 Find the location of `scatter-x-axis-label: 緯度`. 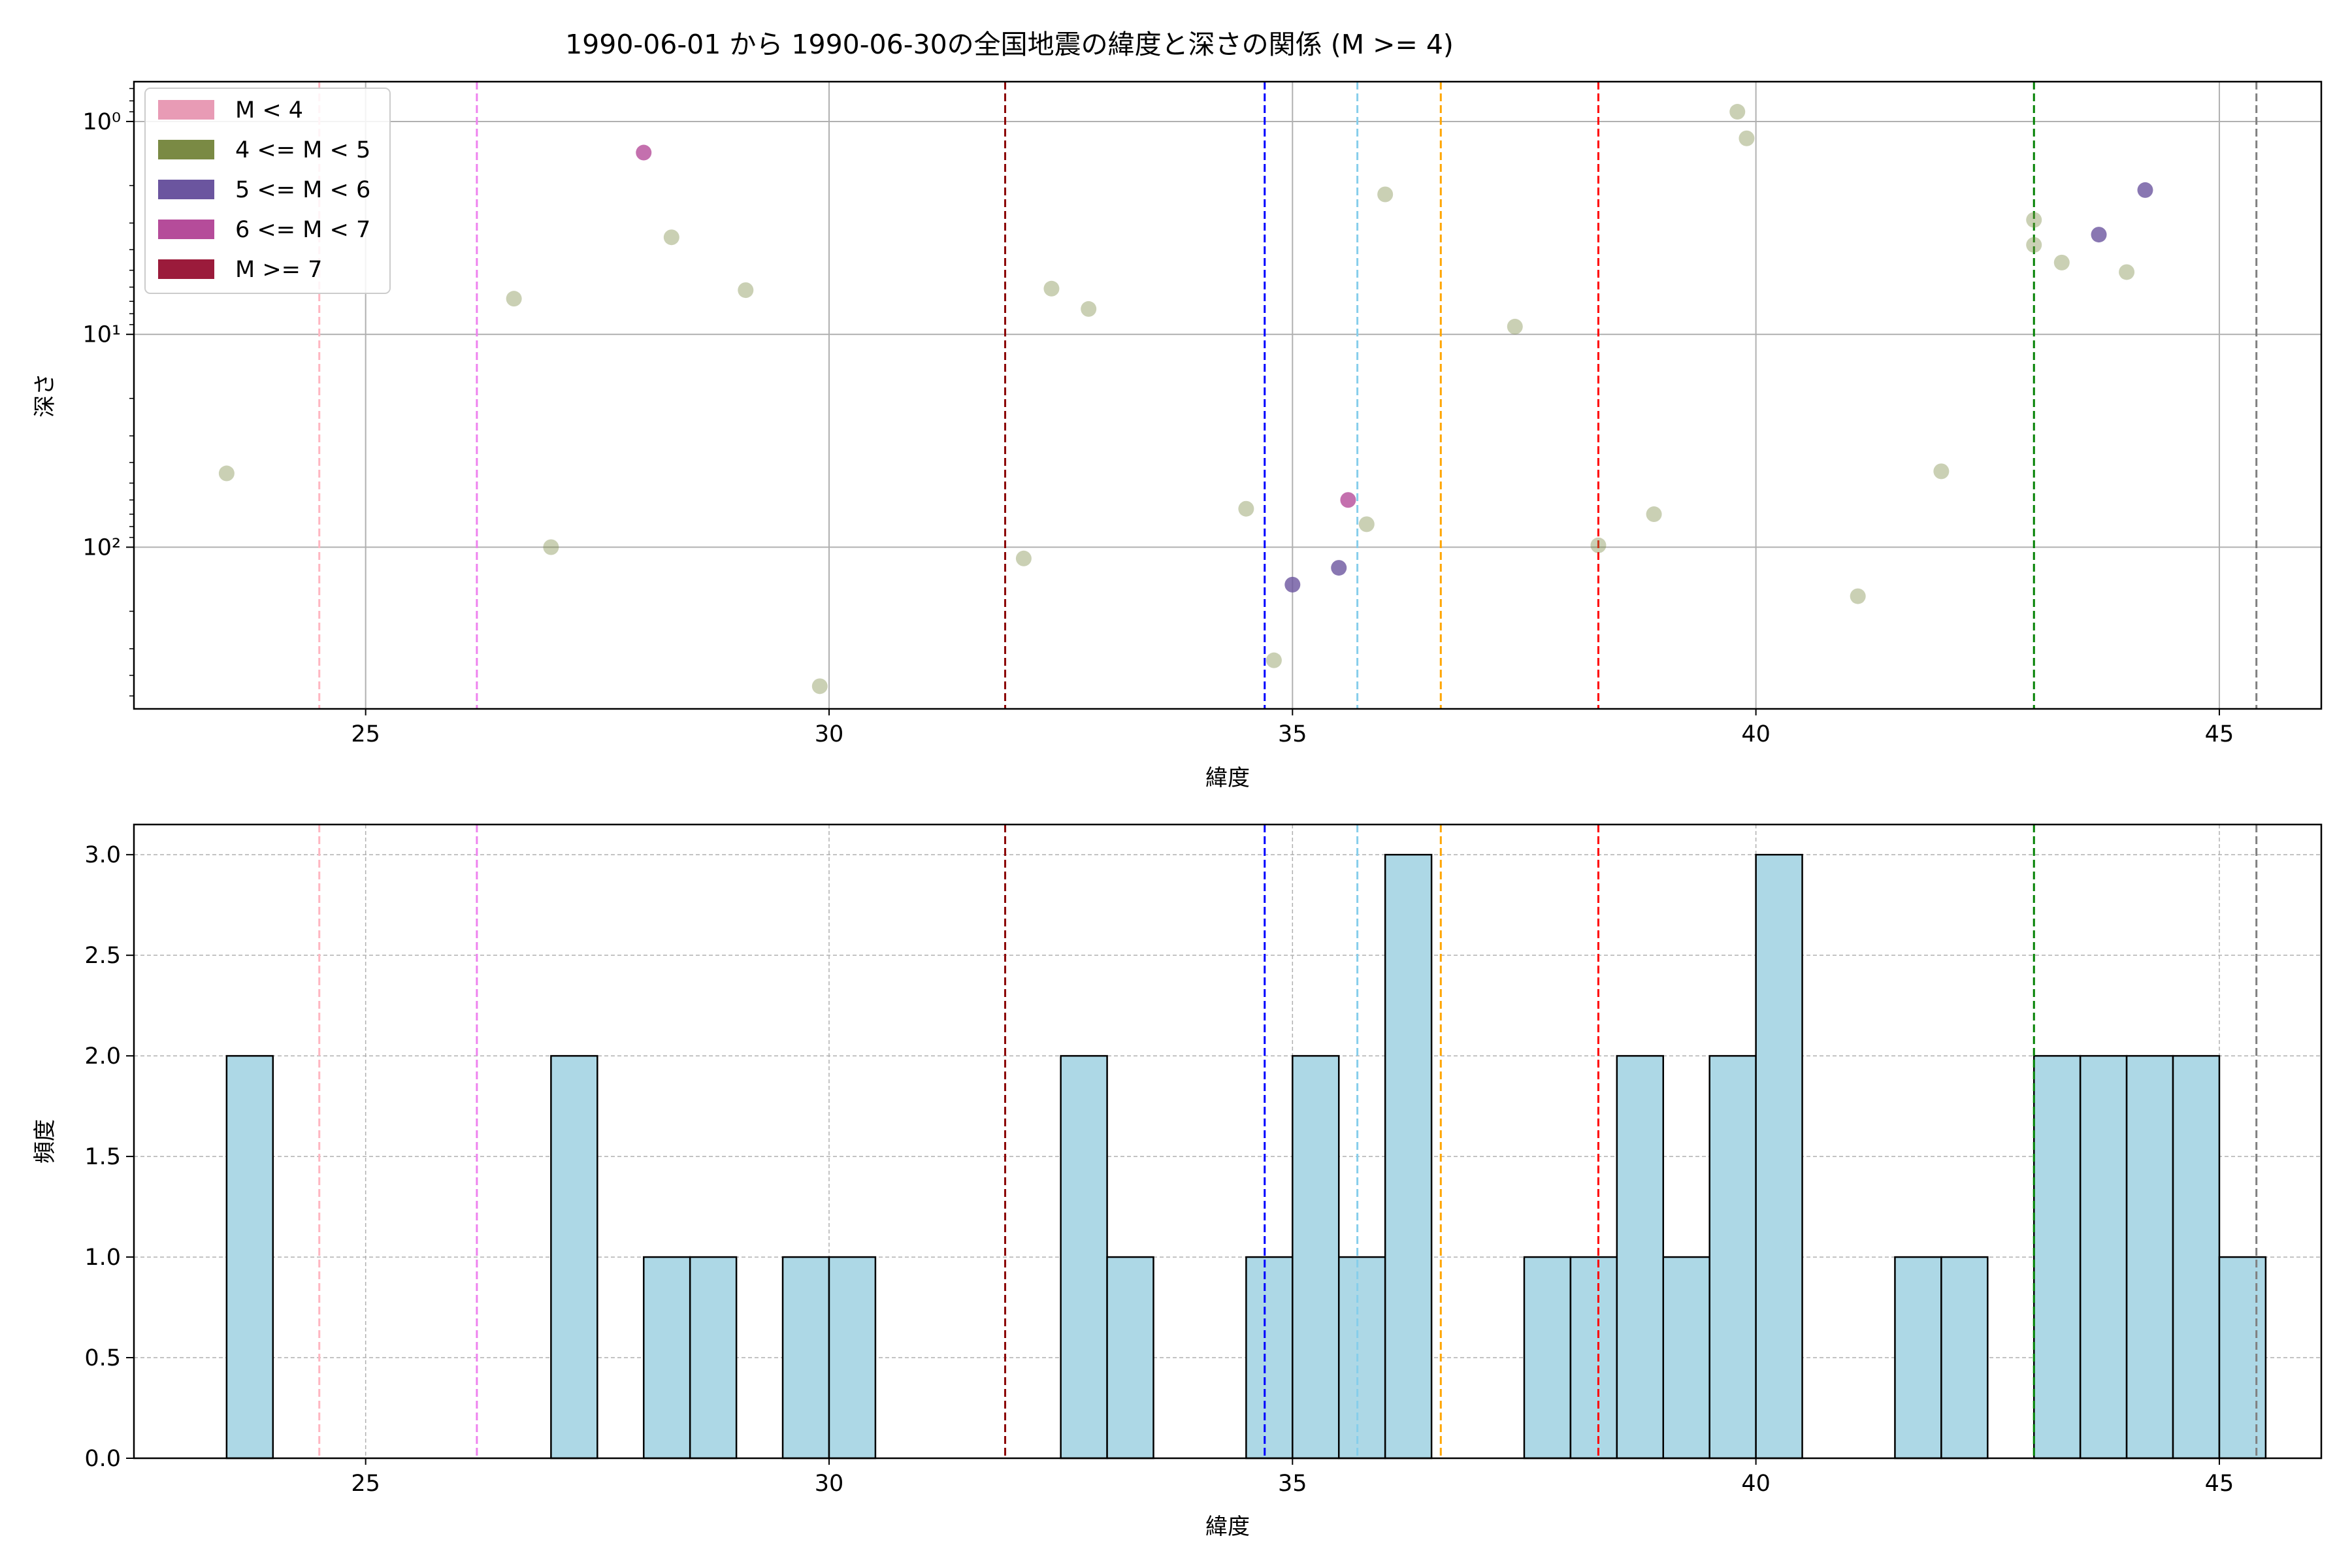

scatter-x-axis-label: 緯度 is located at coordinates (1227, 778).